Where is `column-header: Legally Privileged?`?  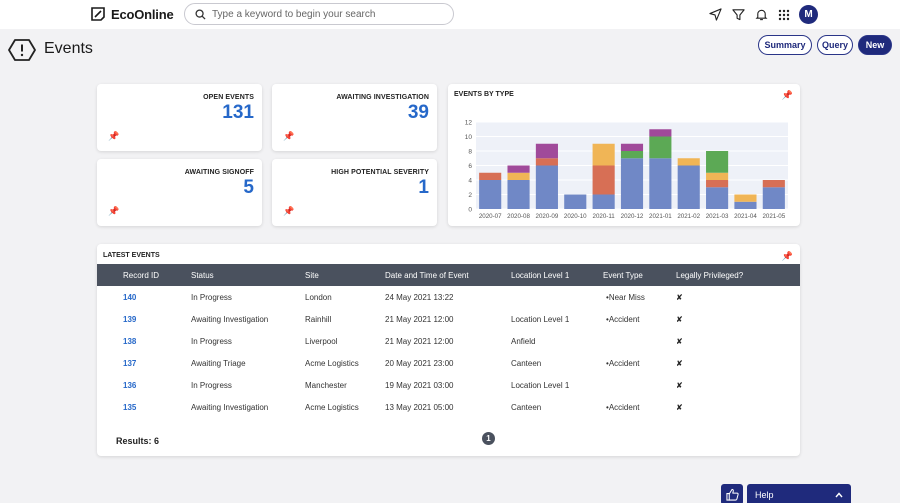
column-header: Legally Privileged? is located at coordinates (710, 275).